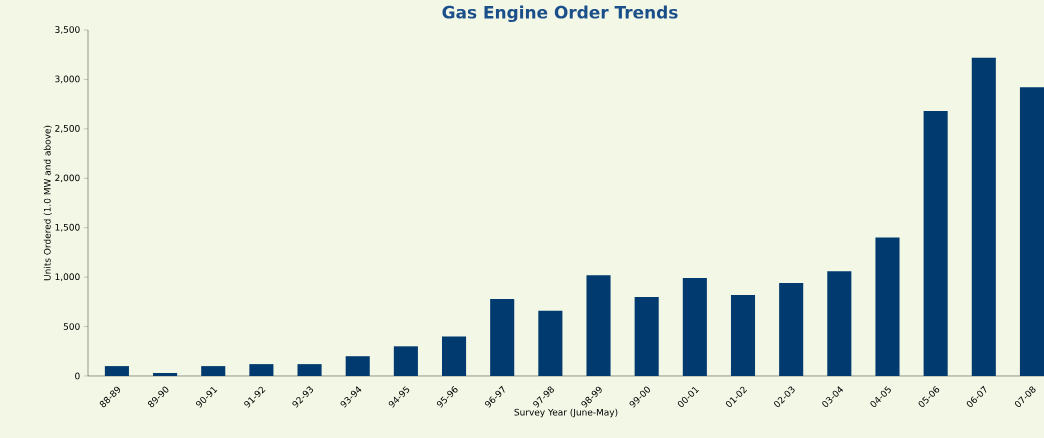  Describe the element at coordinates (67, 227) in the screenshot. I see `y-tick-label: 1,500` at that location.